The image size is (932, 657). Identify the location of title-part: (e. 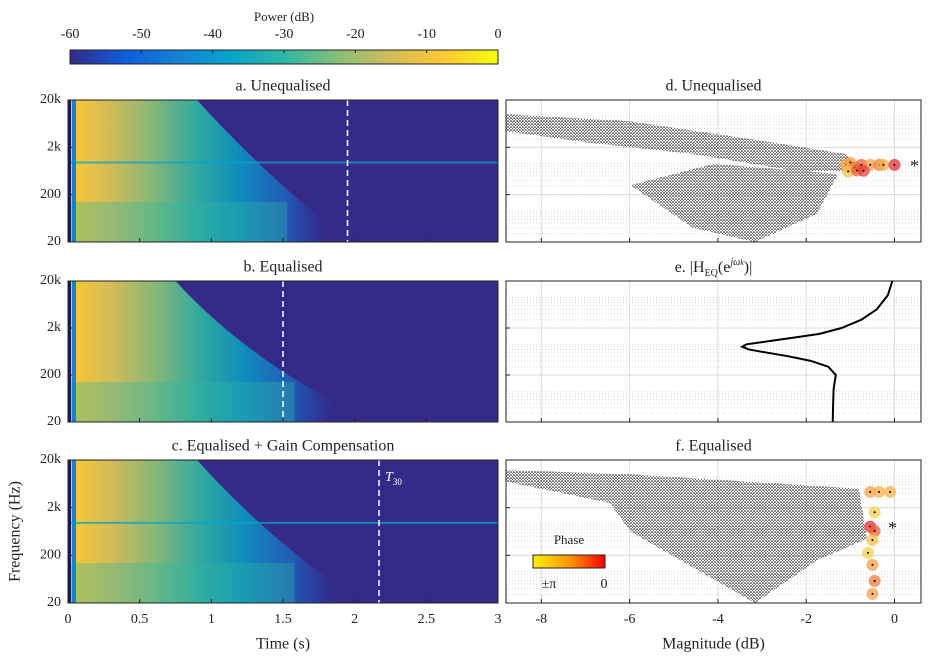
(724, 267).